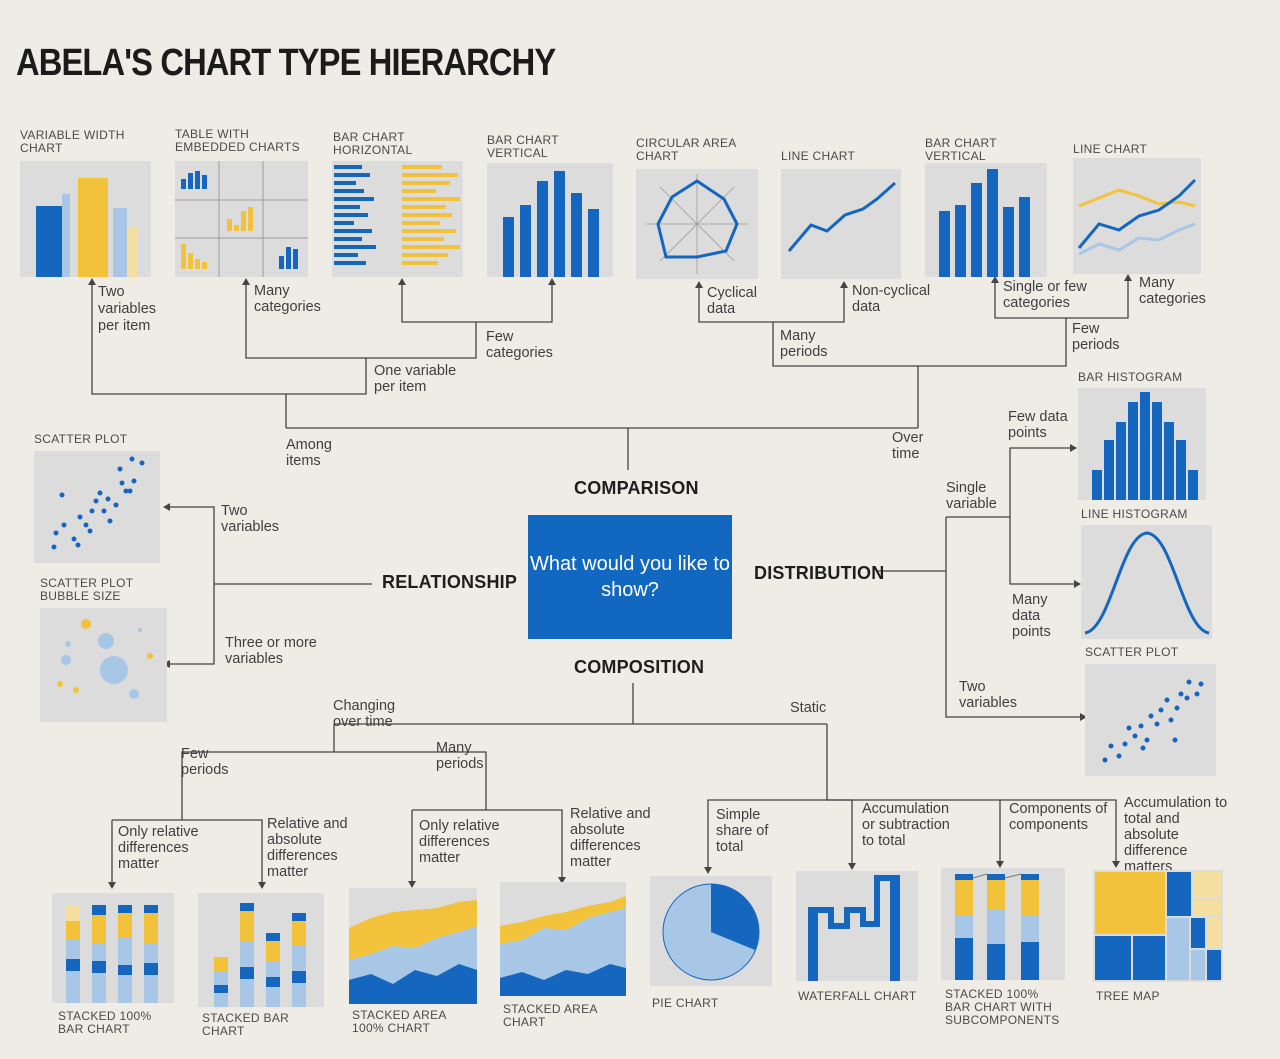  What do you see at coordinates (636, 488) in the screenshot?
I see `heading-comparison: COMPARISON` at bounding box center [636, 488].